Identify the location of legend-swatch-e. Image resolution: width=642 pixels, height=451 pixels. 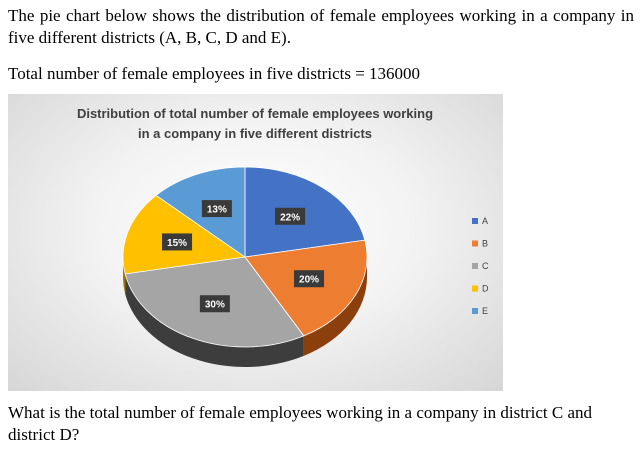
(475, 311).